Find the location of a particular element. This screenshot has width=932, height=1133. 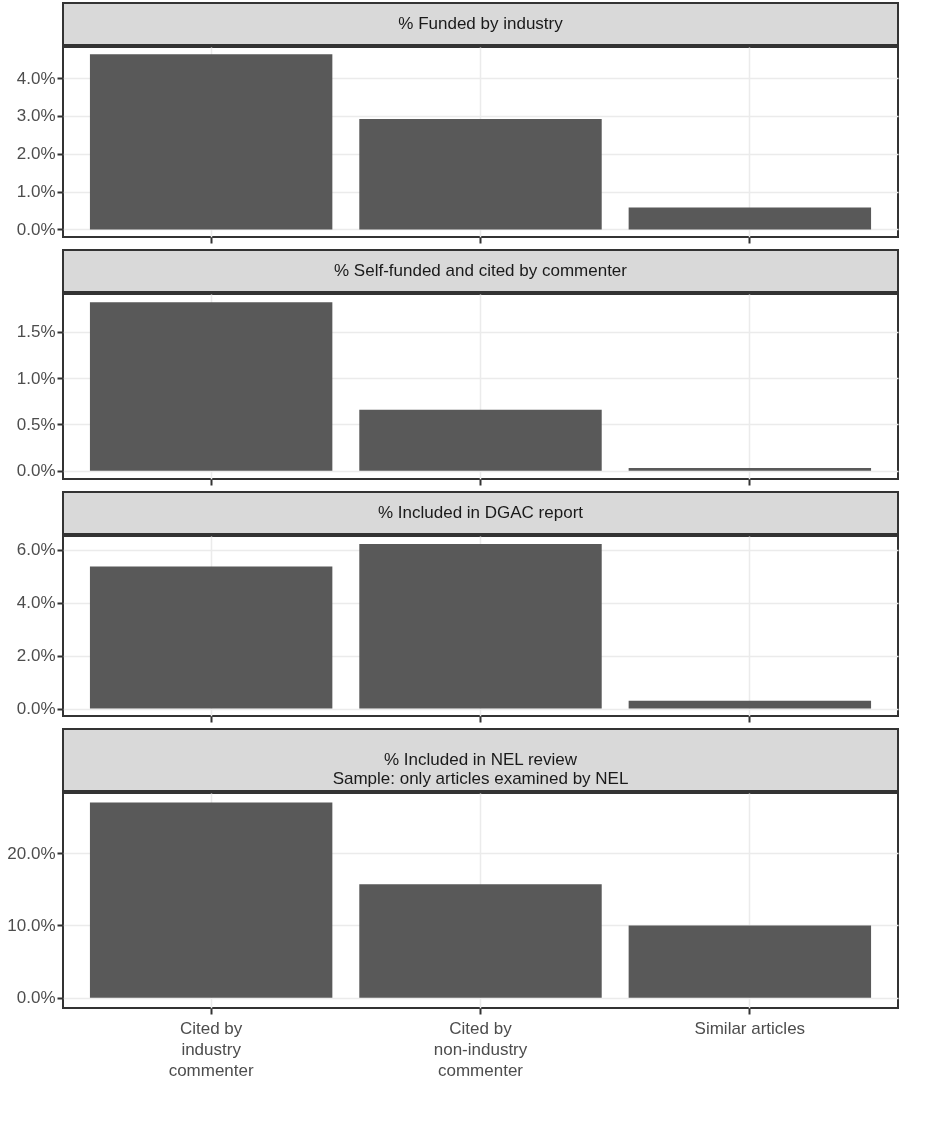

chart-title: % Included in DGAC report is located at coordinates (480, 512).